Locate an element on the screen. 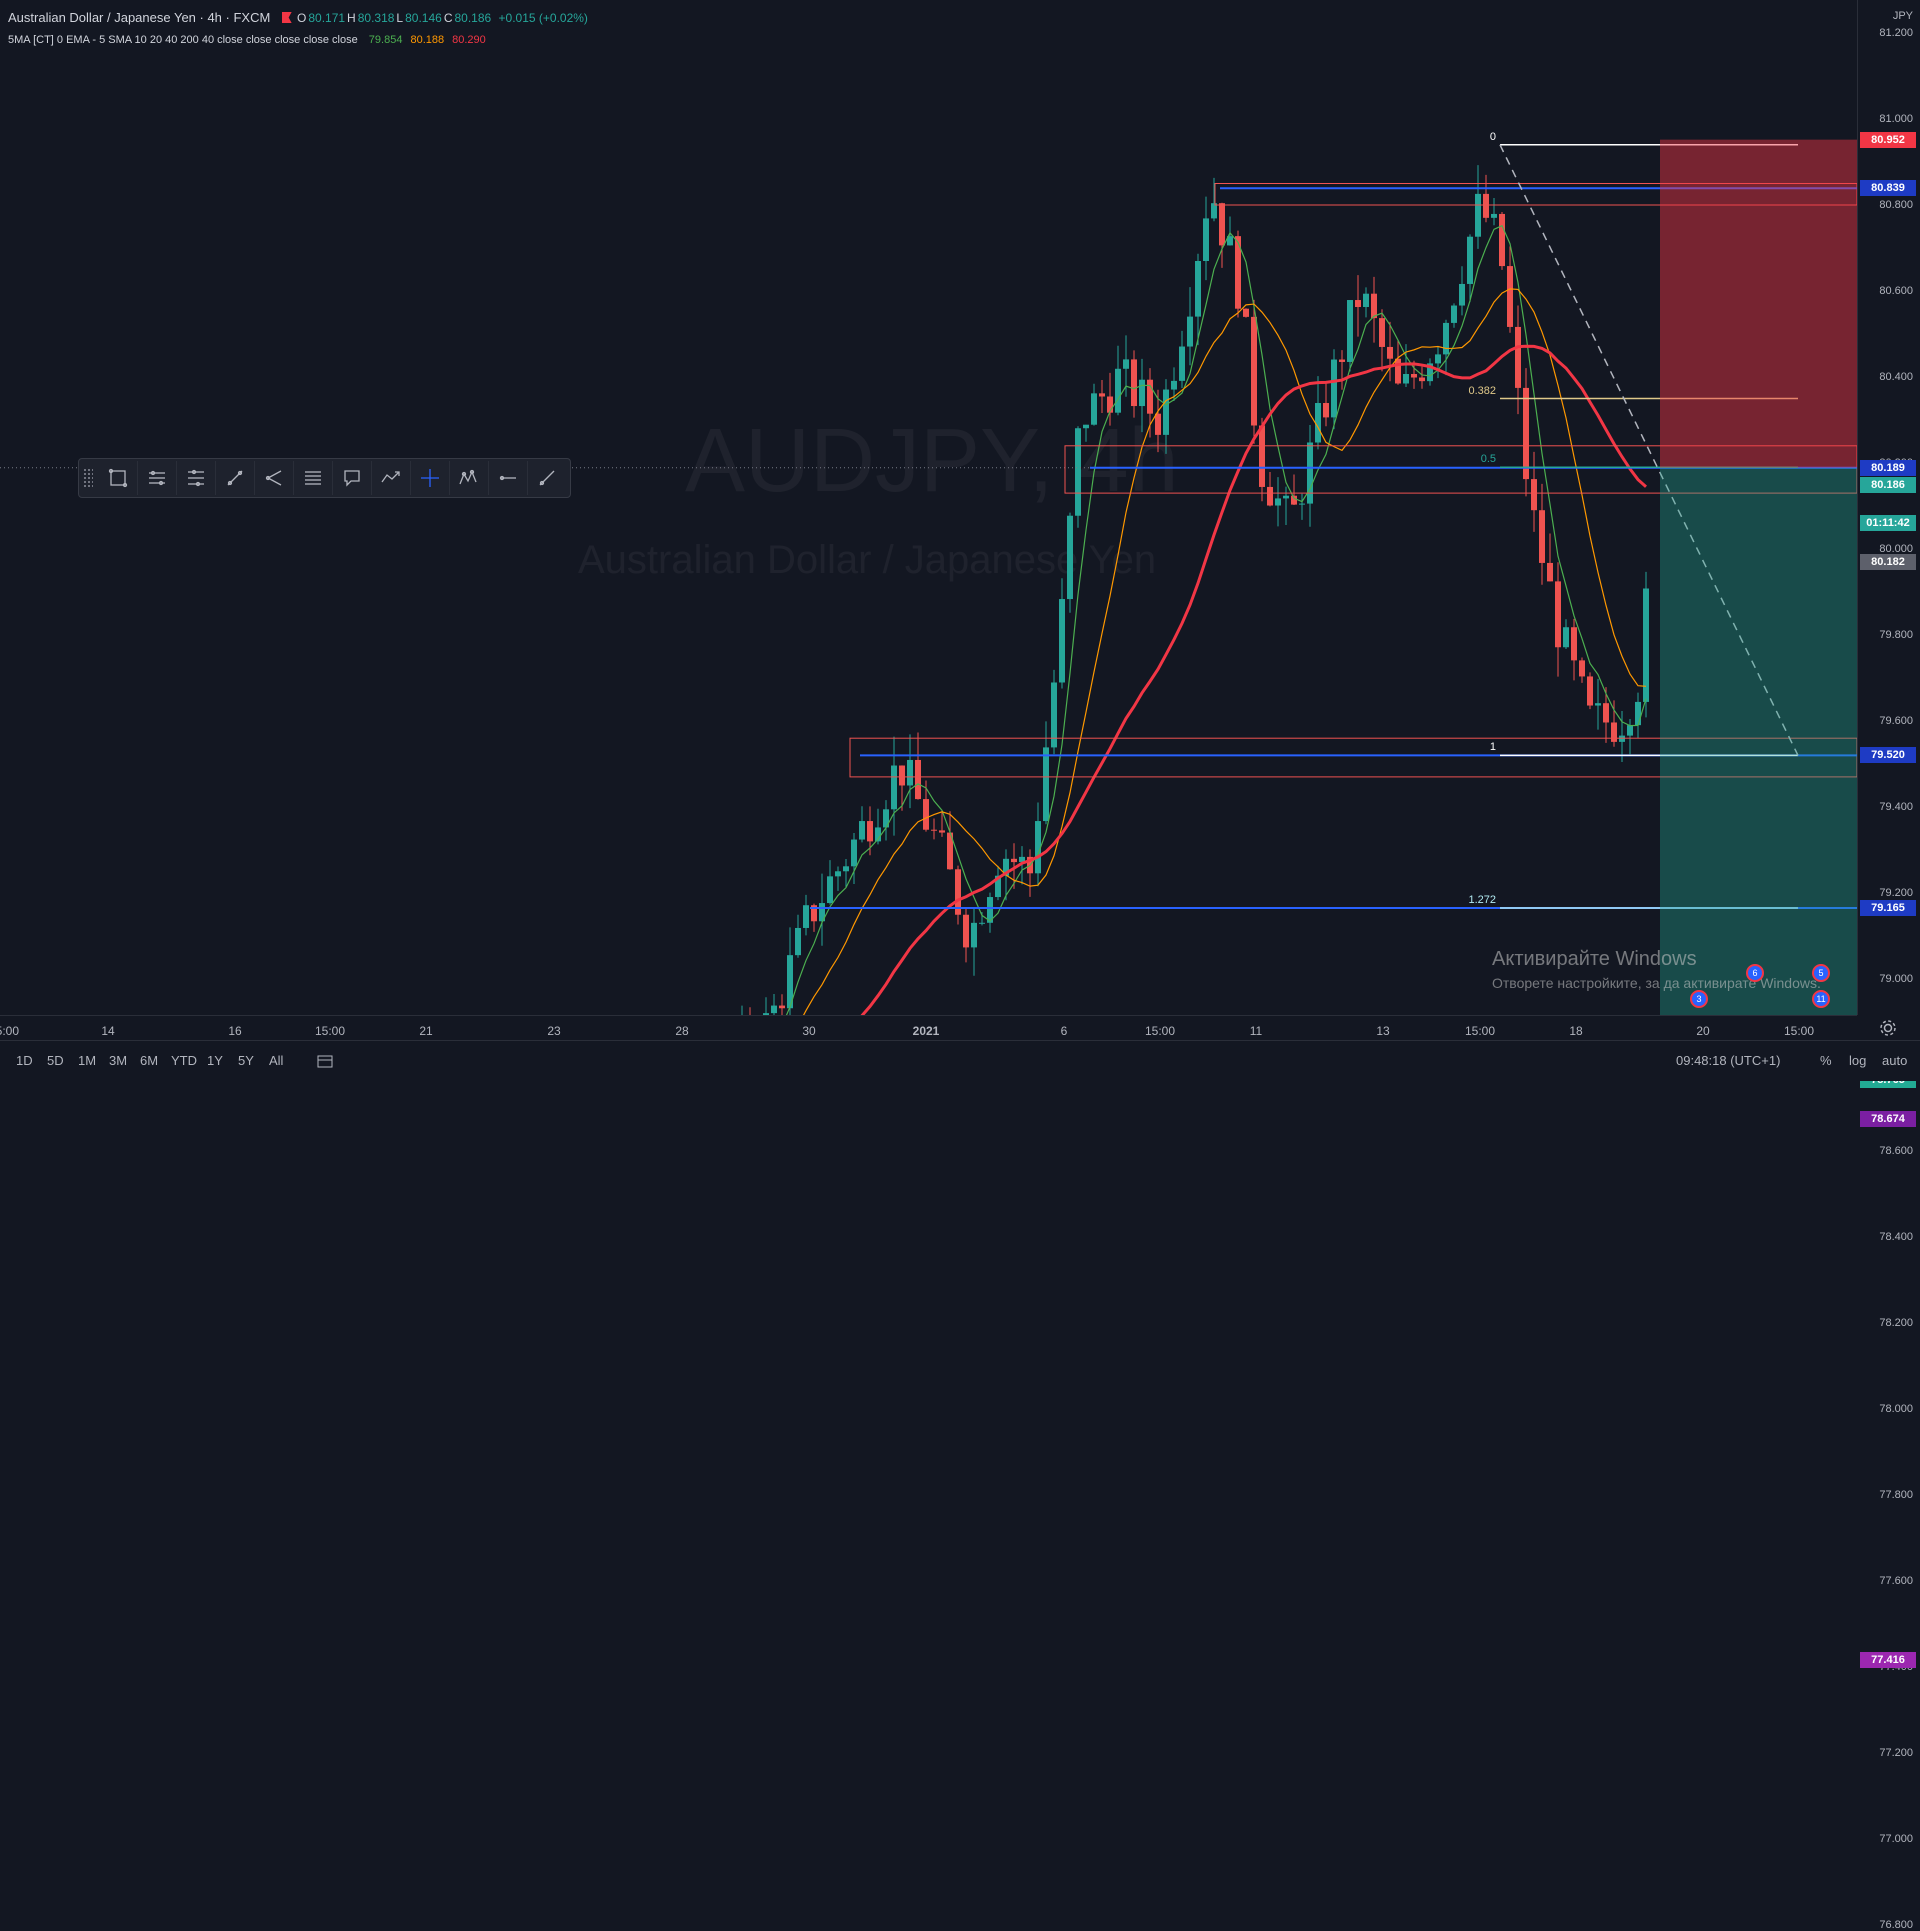 This screenshot has height=1931, width=1920. time-tick-label: 6 is located at coordinates (1064, 1031).